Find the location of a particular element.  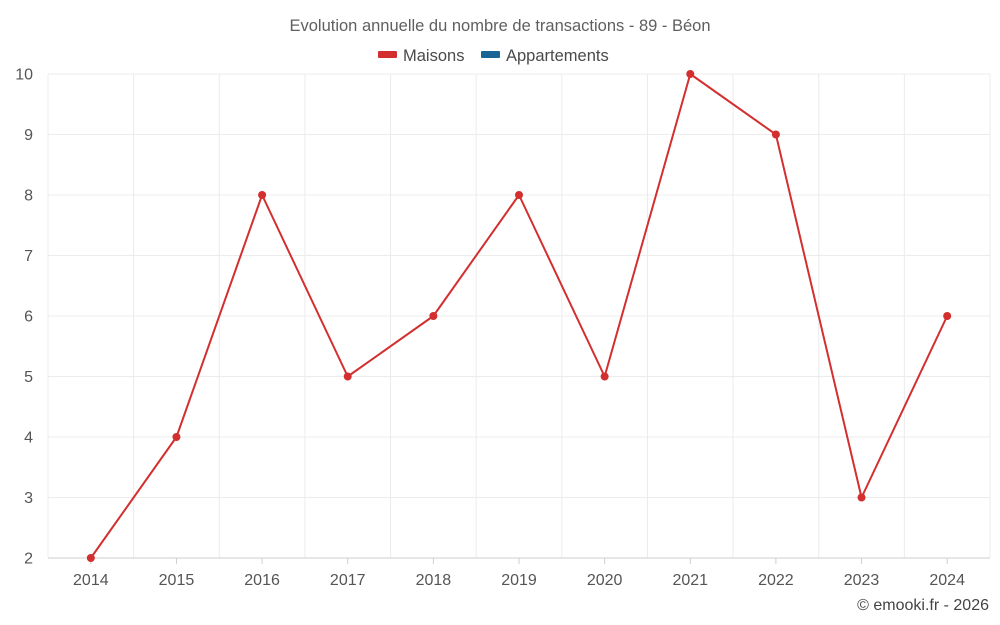

x-tick-label: 2016 is located at coordinates (262, 580).